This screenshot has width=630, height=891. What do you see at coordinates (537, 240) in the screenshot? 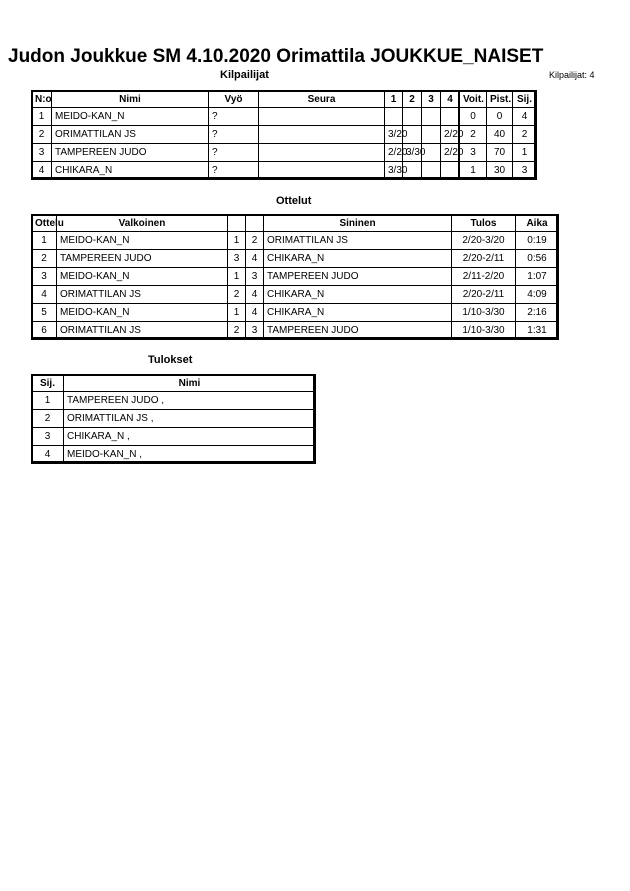
I see `table-cell: 0:19` at bounding box center [537, 240].